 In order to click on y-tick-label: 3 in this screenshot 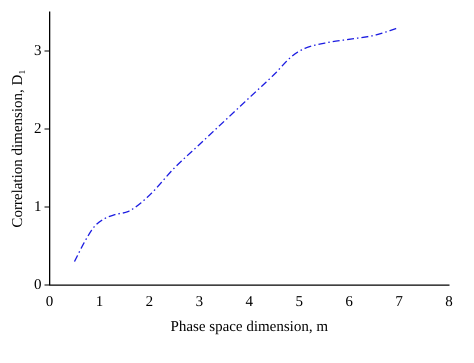, I will do `click(38, 50)`.